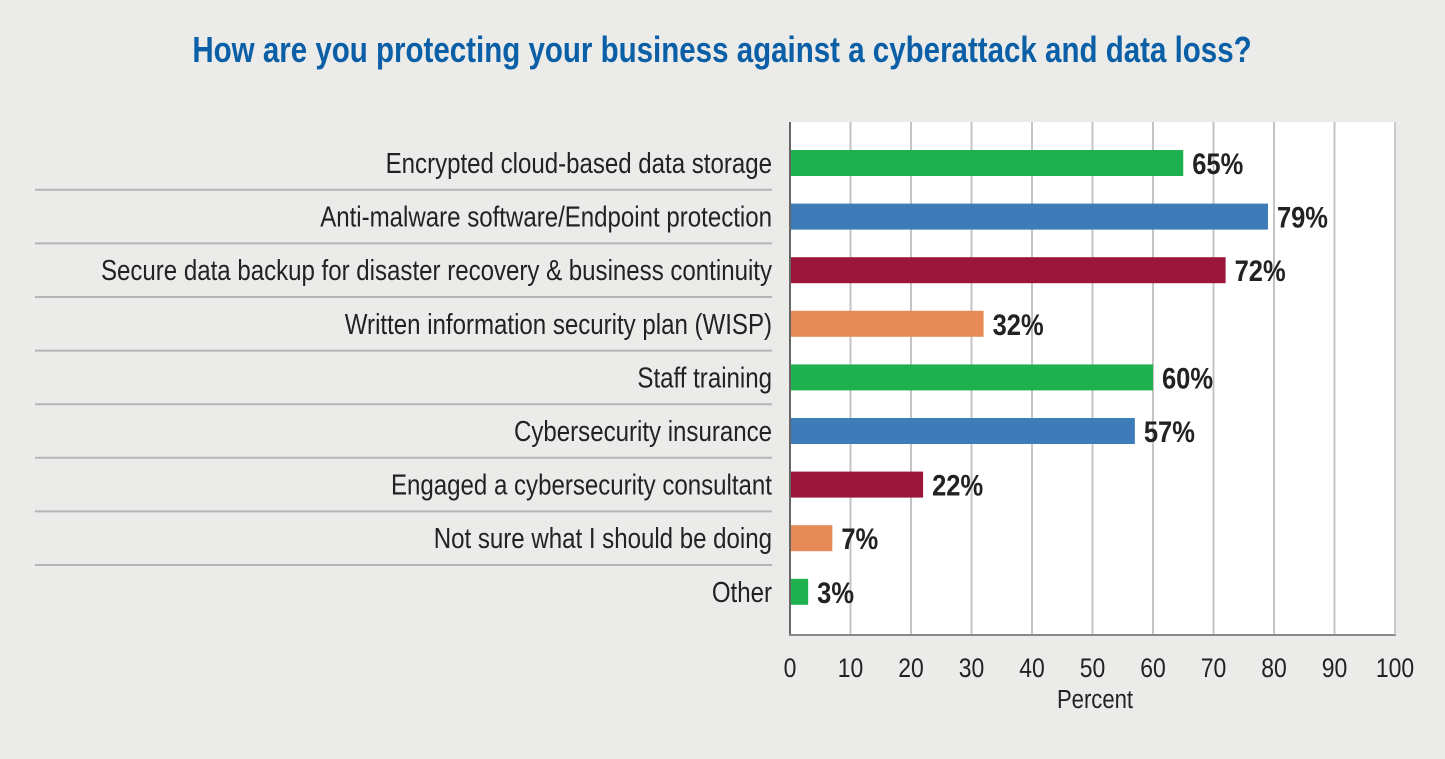 This screenshot has height=759, width=1445. Describe the element at coordinates (1018, 324) in the screenshot. I see `data-label: 32%` at that location.